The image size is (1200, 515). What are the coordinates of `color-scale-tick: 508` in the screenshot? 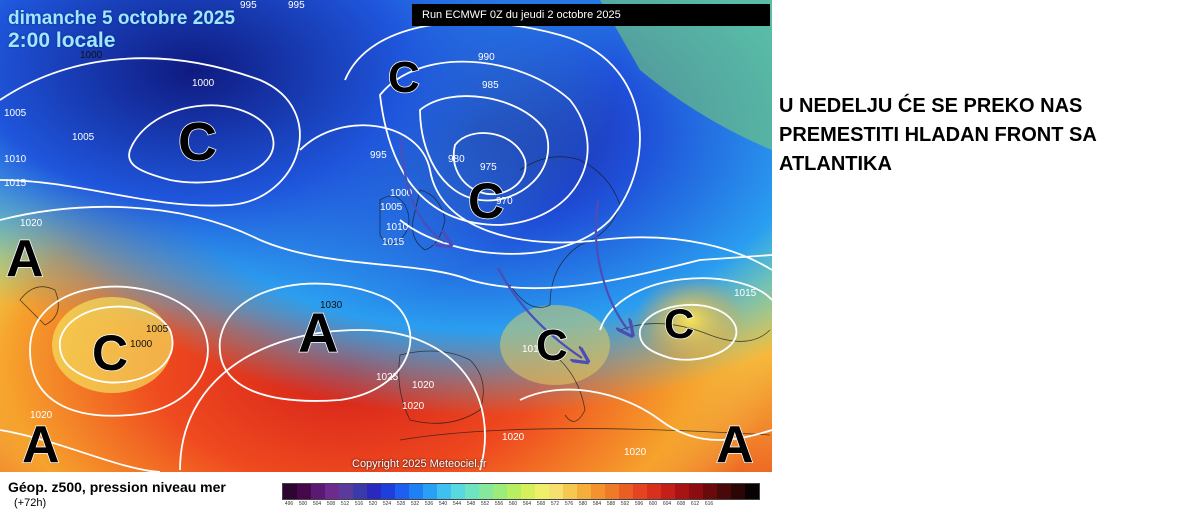 It's located at (331, 504).